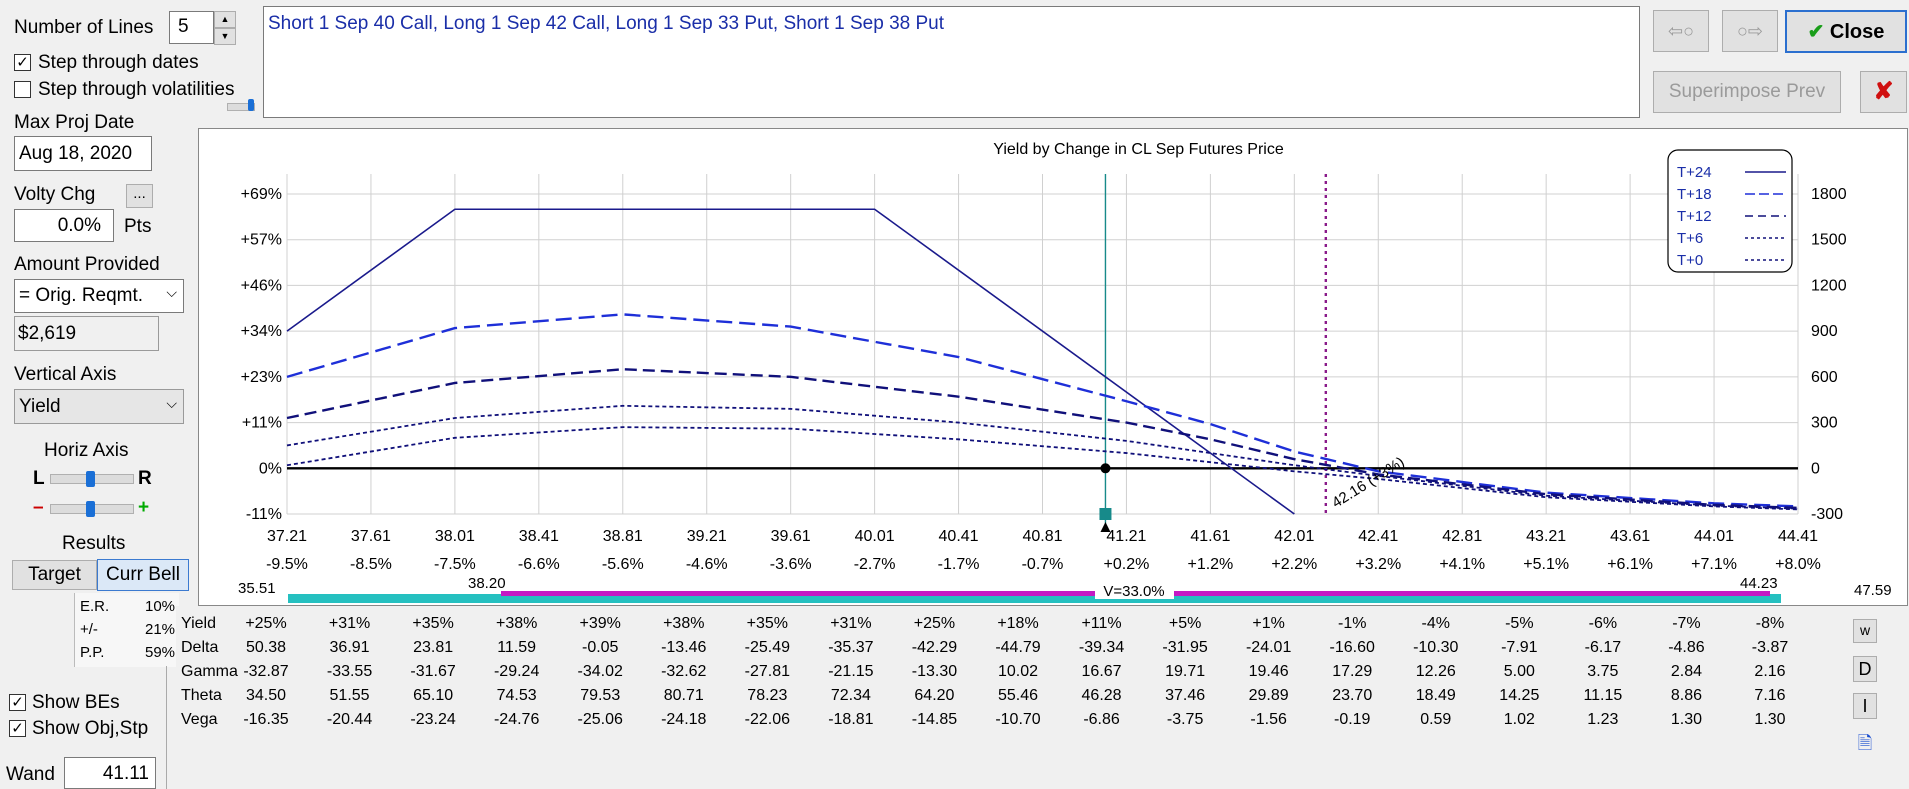 Image resolution: width=1909 pixels, height=789 pixels. What do you see at coordinates (261, 285) in the screenshot?
I see `y-left-tick-label: +46%` at bounding box center [261, 285].